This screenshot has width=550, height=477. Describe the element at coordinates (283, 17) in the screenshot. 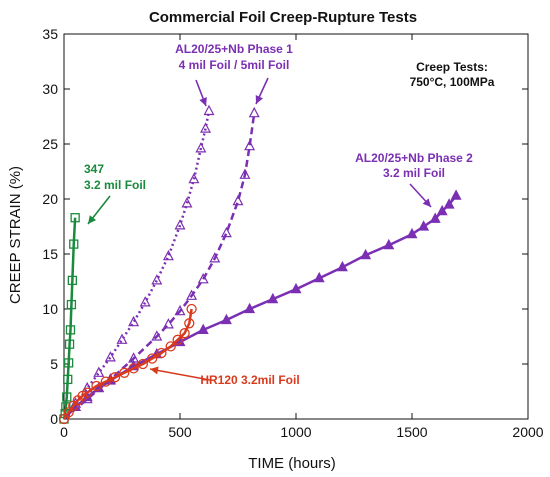

I see `chart-title: Commercial Foil Creep-Rupture Tests` at that location.